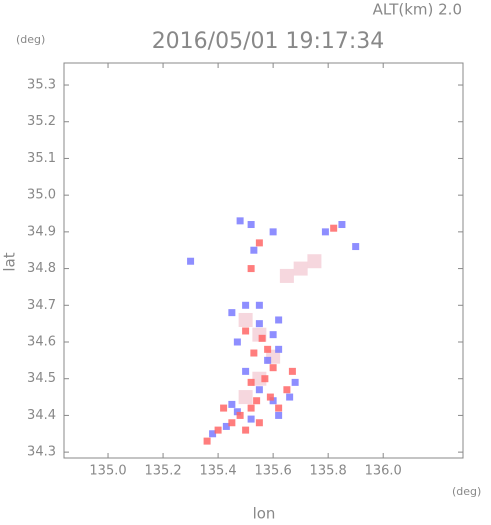  What do you see at coordinates (41, 231) in the screenshot?
I see `y-tick-label: 34.9` at bounding box center [41, 231].